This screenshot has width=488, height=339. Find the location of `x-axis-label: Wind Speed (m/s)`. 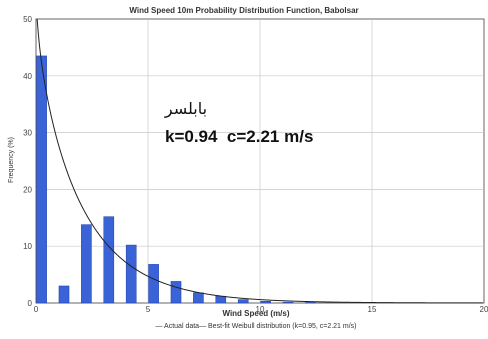

x-axis-label: Wind Speed (m/s) is located at coordinates (255, 313).